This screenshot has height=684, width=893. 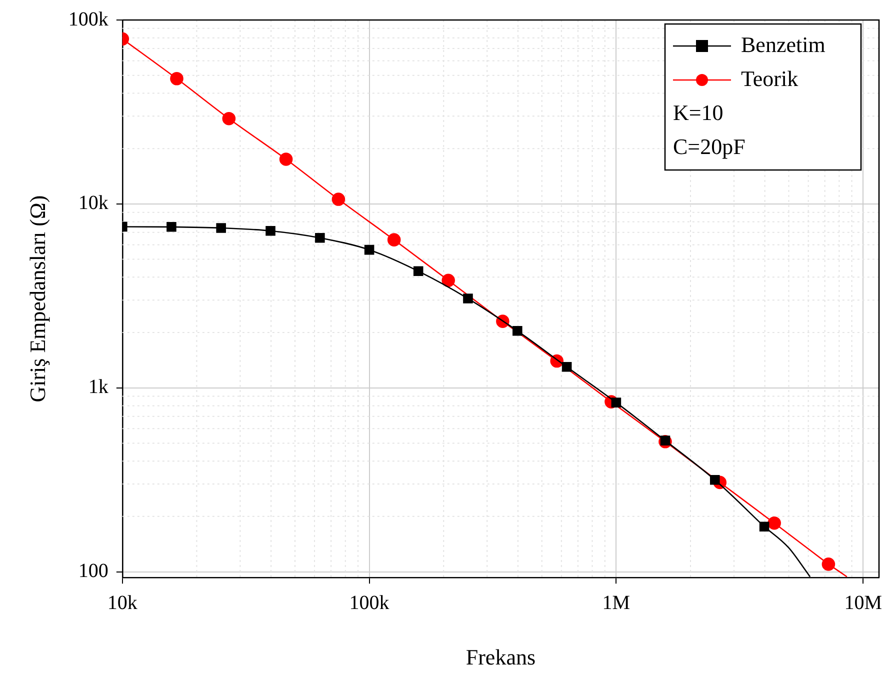 What do you see at coordinates (98, 387) in the screenshot?
I see `y-tick-label: 1k` at bounding box center [98, 387].